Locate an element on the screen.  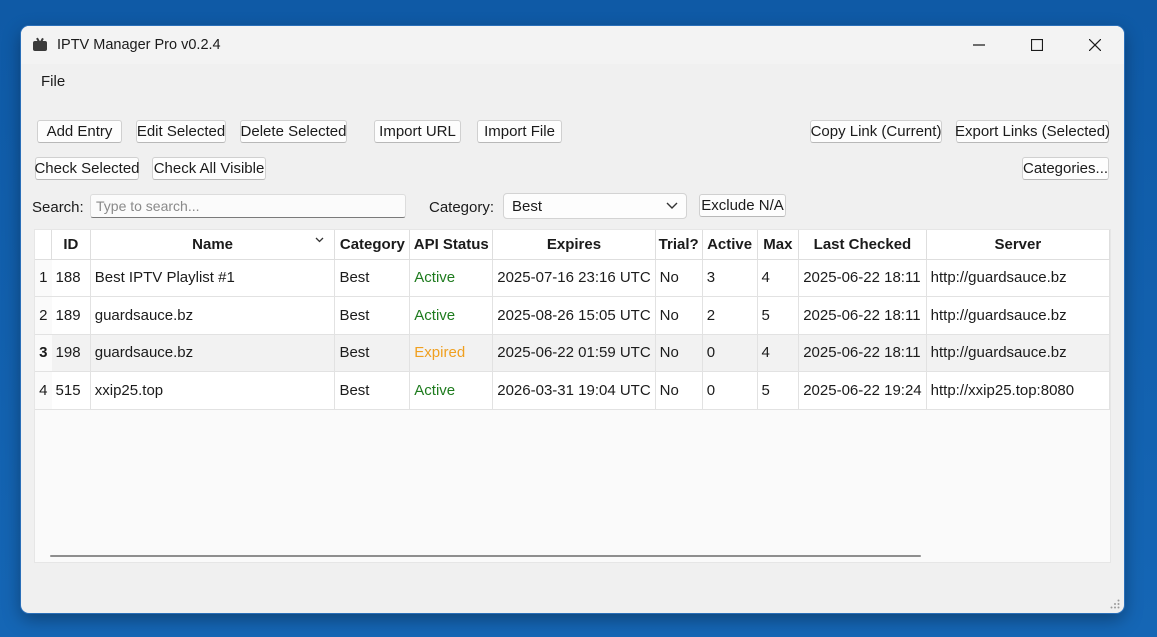
cell-expires: 2025-06-22 01:59 UTC is located at coordinates (574, 353).